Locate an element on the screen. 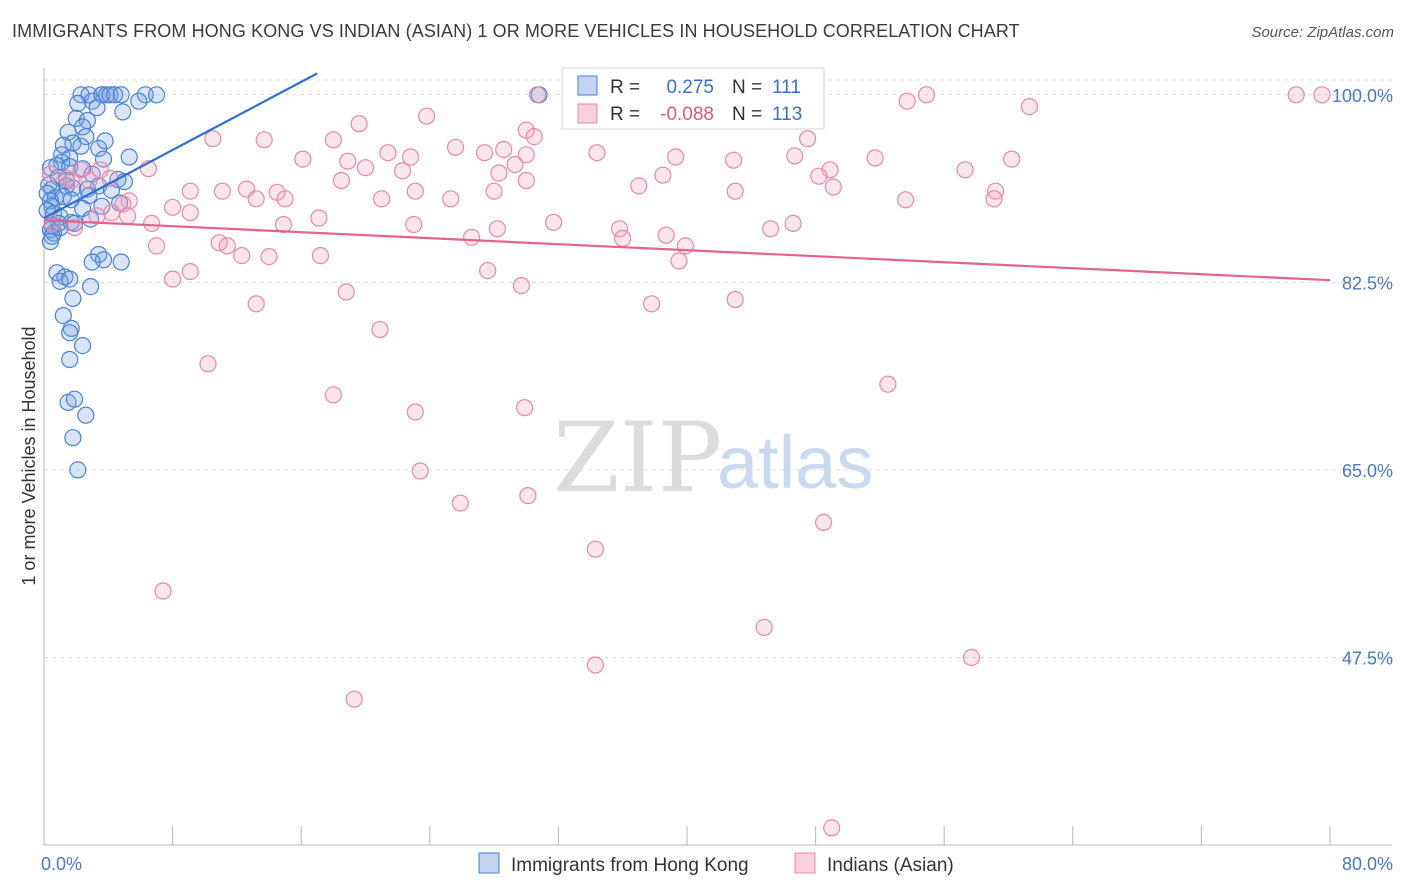 This screenshot has height=892, width=1406. stats-swatch-pink is located at coordinates (587, 113).